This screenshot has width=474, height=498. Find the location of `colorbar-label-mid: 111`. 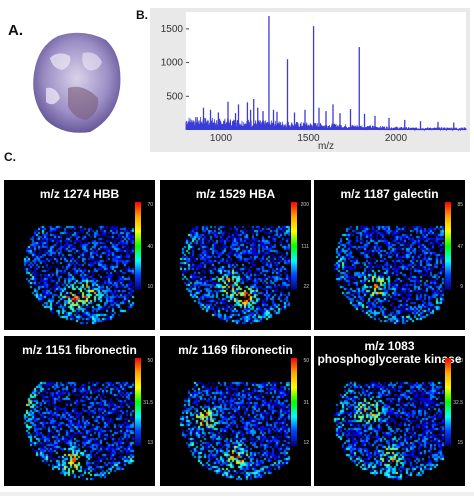

colorbar-label-mid: 111 is located at coordinates (305, 247).